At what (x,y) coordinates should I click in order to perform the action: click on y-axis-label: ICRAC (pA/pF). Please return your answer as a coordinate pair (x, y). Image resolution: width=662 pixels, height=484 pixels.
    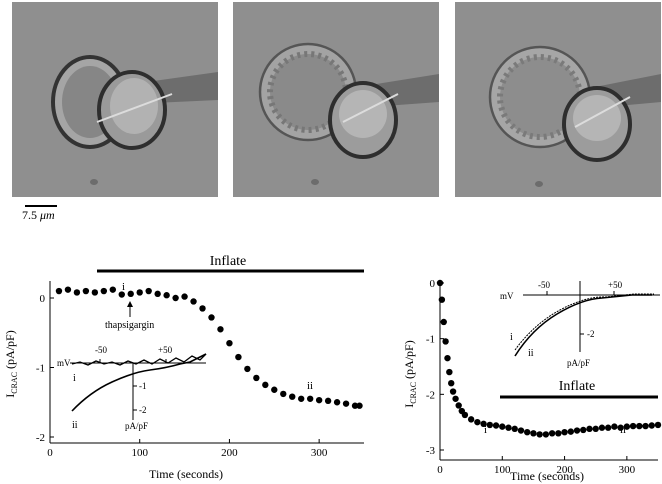
    Looking at the image, I should click on (410, 373).